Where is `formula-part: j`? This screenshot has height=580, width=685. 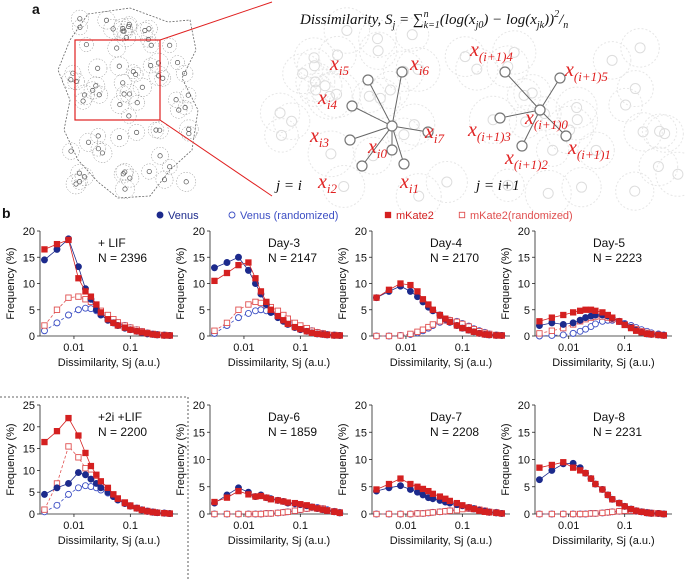
formula-part: j is located at coordinates (393, 25).